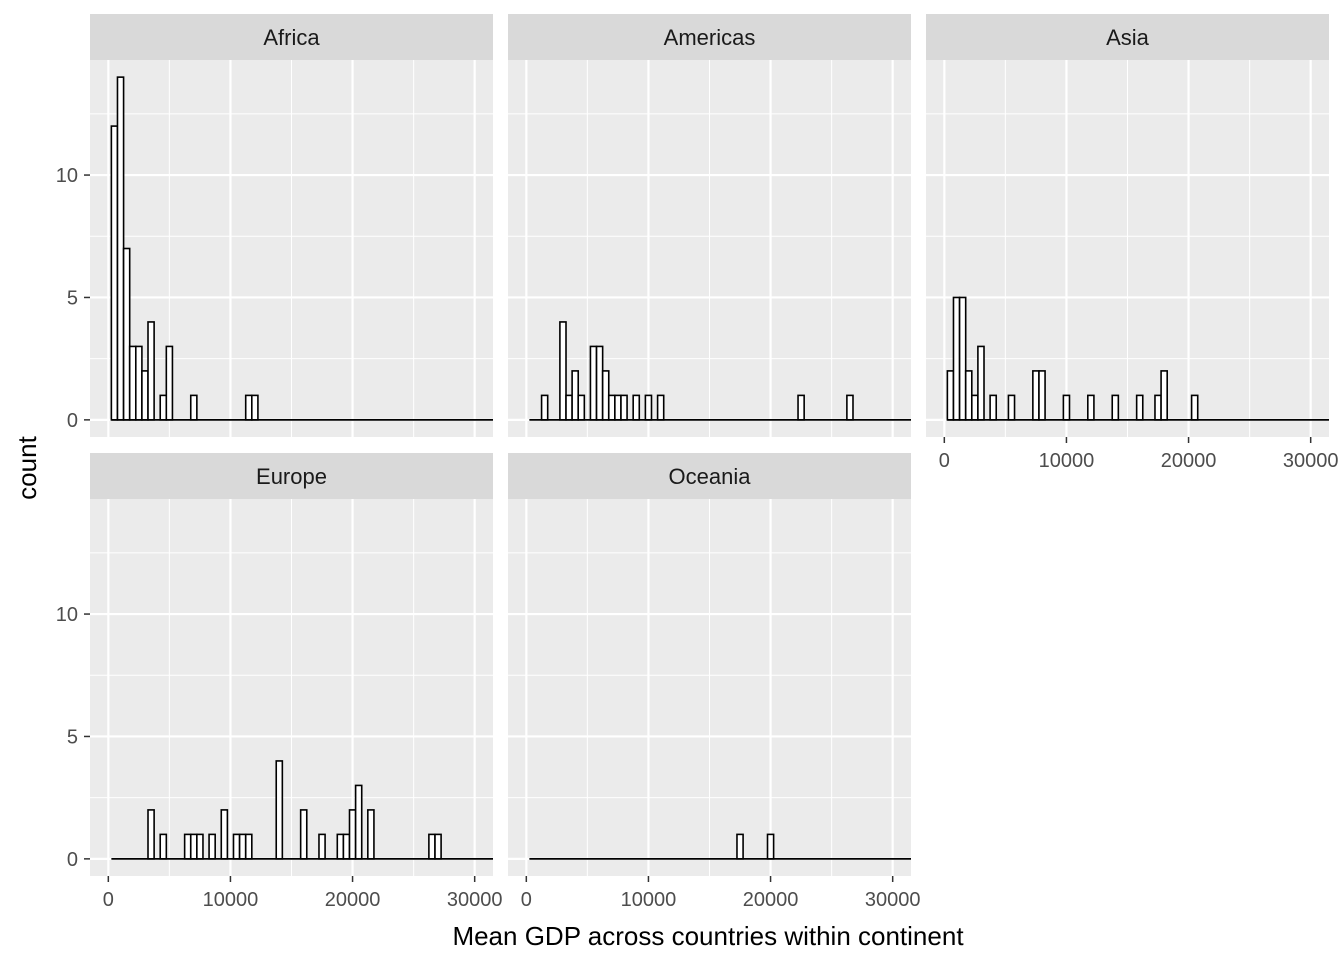 Image resolution: width=1344 pixels, height=960 pixels. I want to click on y-axis-title: count, so click(27, 467).